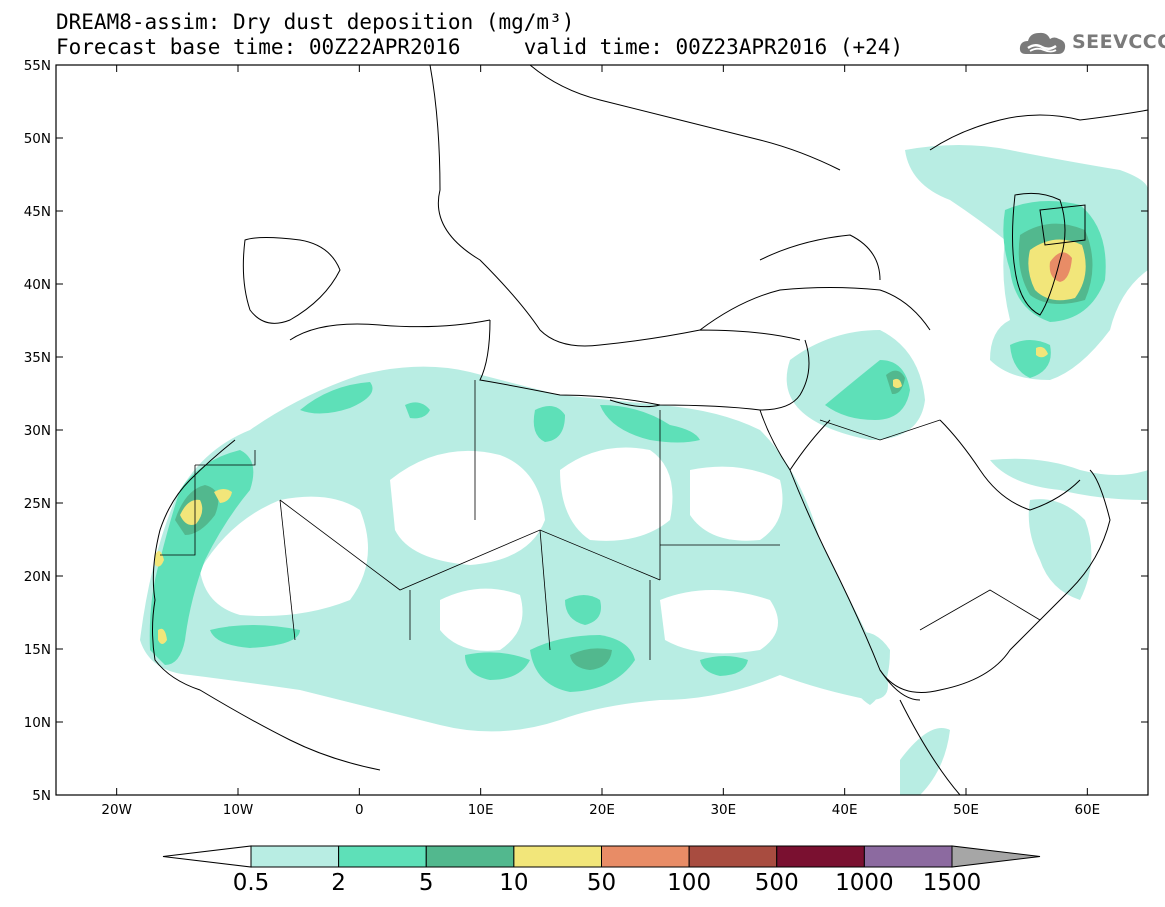 The width and height of the screenshot is (1165, 907). I want to click on lat-tick-label: 20N, so click(37, 577).